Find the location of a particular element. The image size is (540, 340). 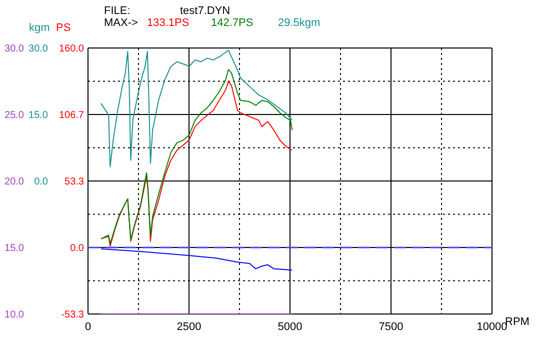

y2-axis-title: kgm is located at coordinates (39, 28).